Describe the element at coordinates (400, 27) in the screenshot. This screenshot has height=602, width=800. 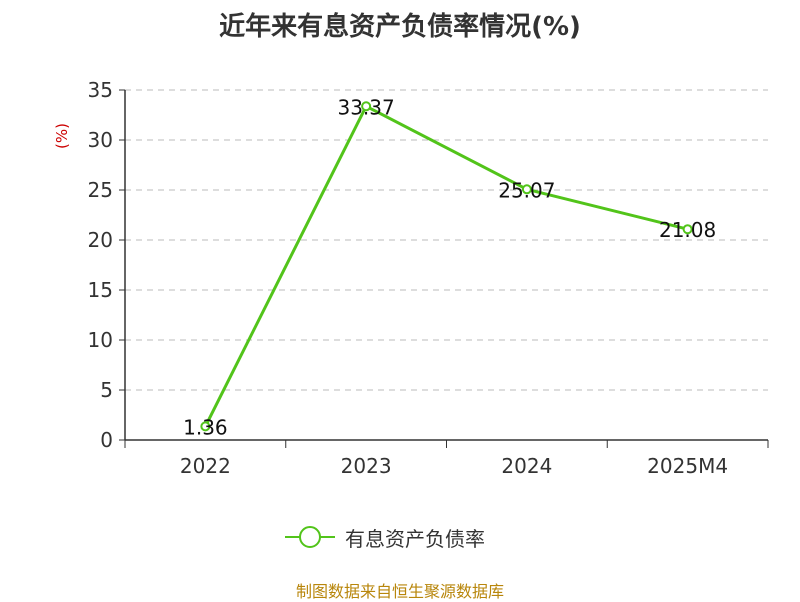
I see `chart-title: 近年来有息资产负债率情况(%)` at that location.